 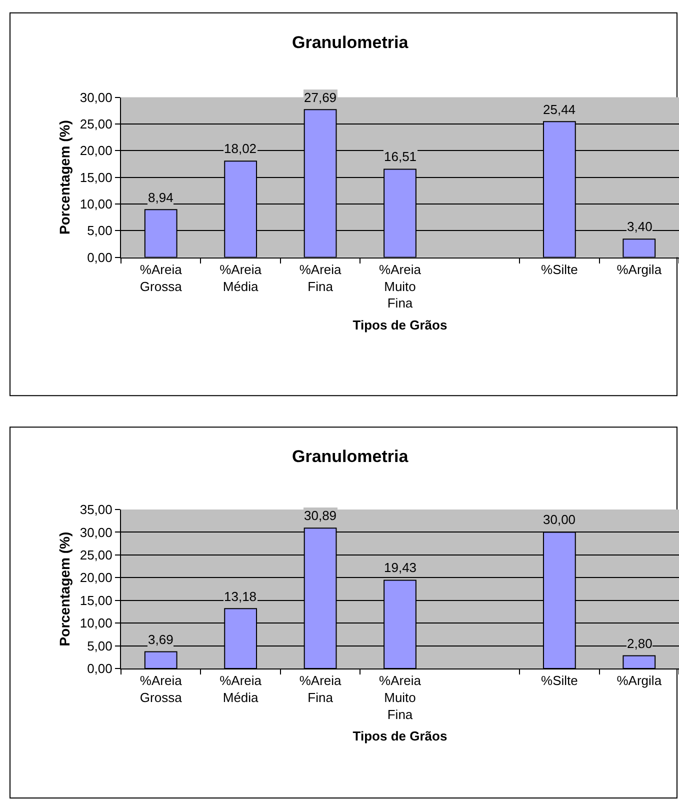 I want to click on data-label: 18,02, so click(x=240, y=148).